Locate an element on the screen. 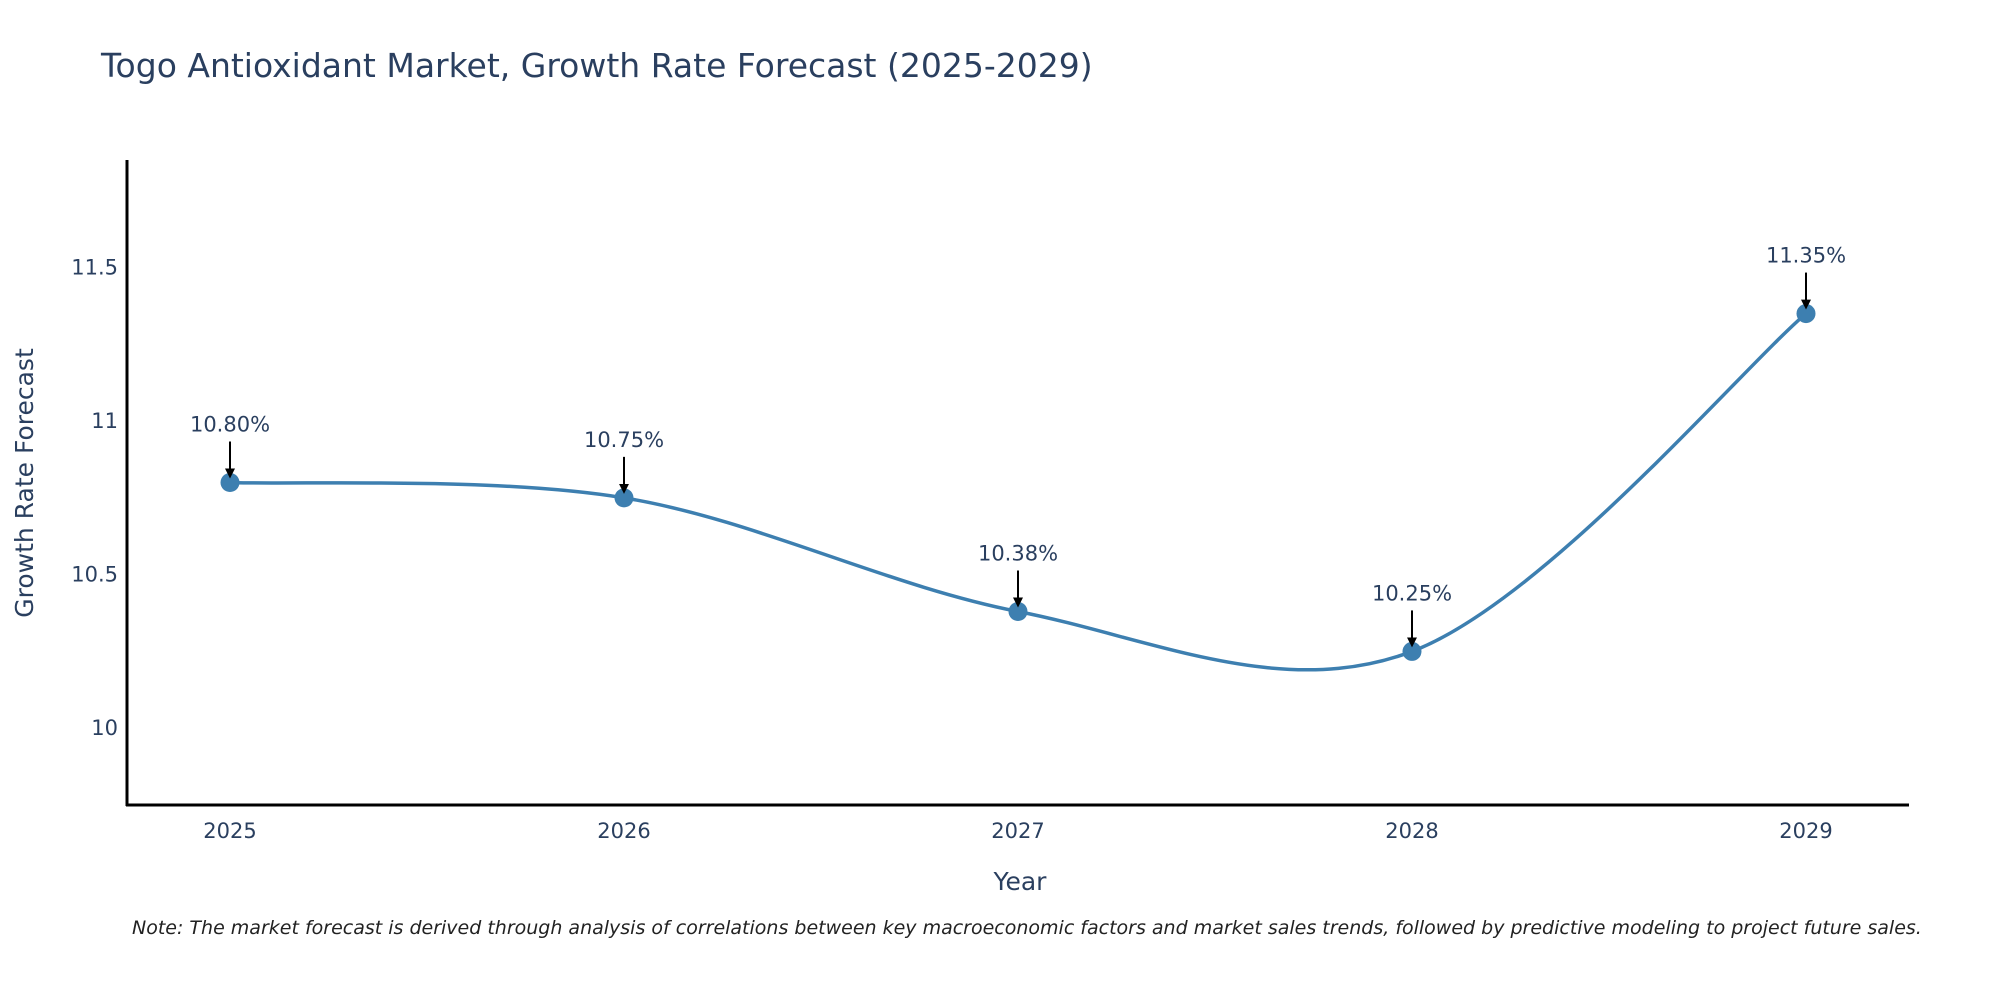 The image size is (2000, 1000). y-tick-label: 10 is located at coordinates (104, 728).